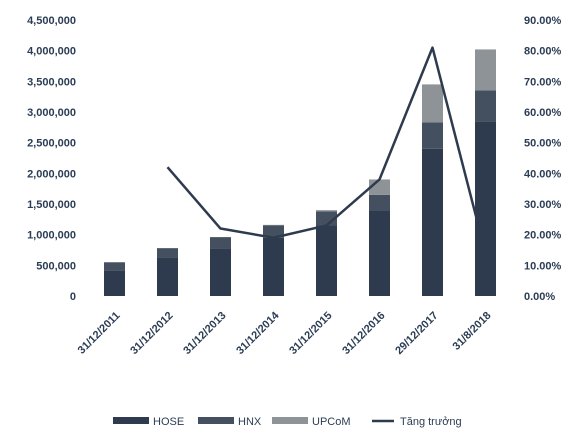 The width and height of the screenshot is (585, 430). I want to click on left-tick-label: 4,500,000, so click(51, 21).